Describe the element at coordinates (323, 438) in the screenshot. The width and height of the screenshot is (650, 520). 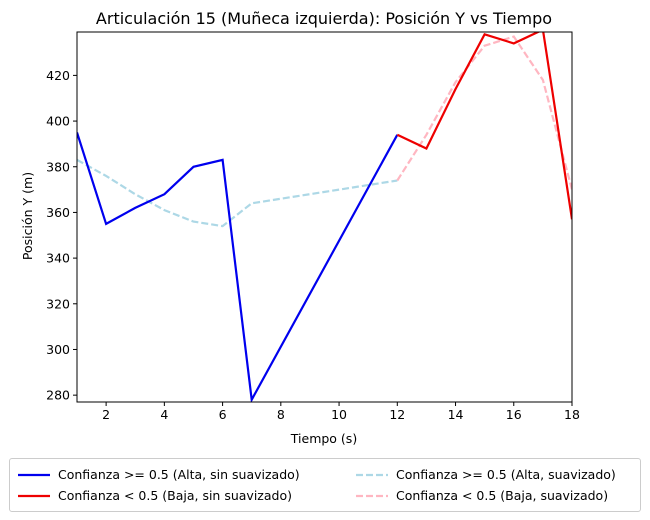
I see `x-axis-label: Tiempo (s)` at that location.